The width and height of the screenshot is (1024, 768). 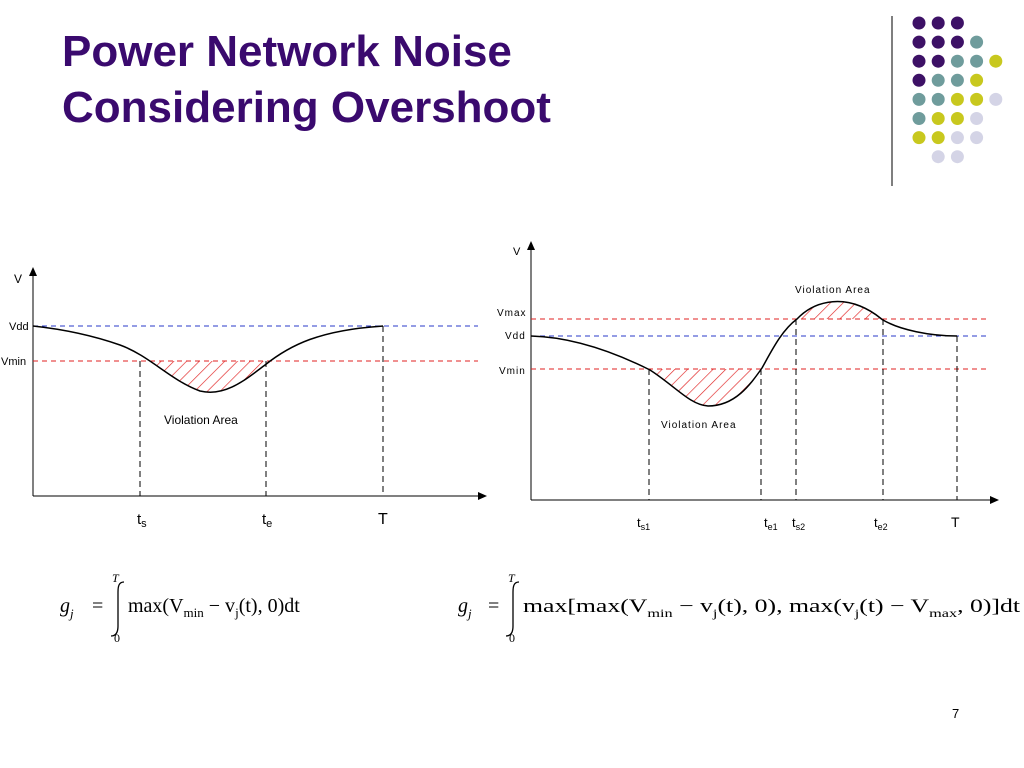 What do you see at coordinates (512, 609) in the screenshot?
I see `right-integral-sign` at bounding box center [512, 609].